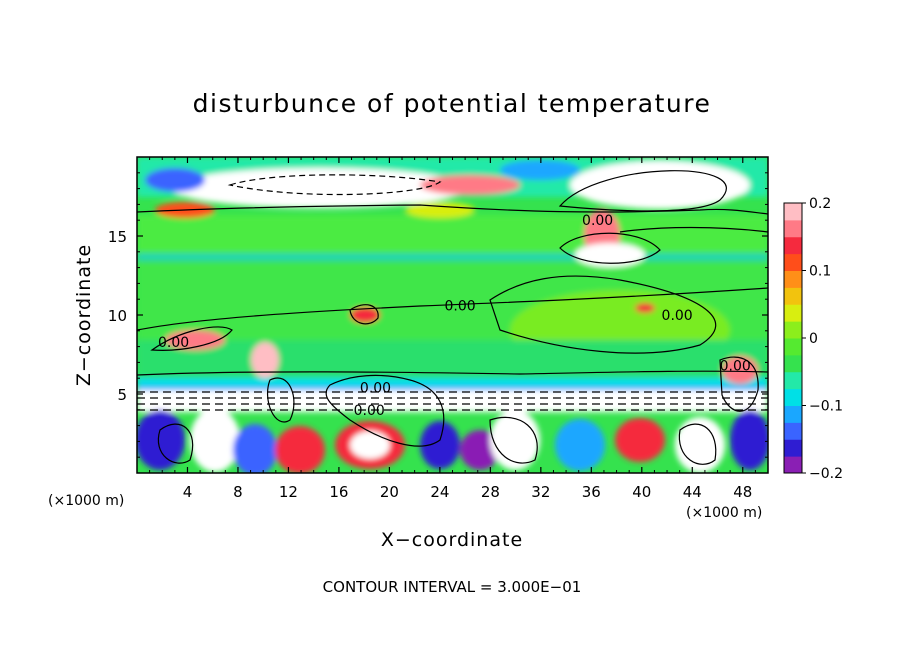 This screenshot has width=904, height=654. Describe the element at coordinates (591, 492) in the screenshot. I see `x-tick-label: 36` at that location.